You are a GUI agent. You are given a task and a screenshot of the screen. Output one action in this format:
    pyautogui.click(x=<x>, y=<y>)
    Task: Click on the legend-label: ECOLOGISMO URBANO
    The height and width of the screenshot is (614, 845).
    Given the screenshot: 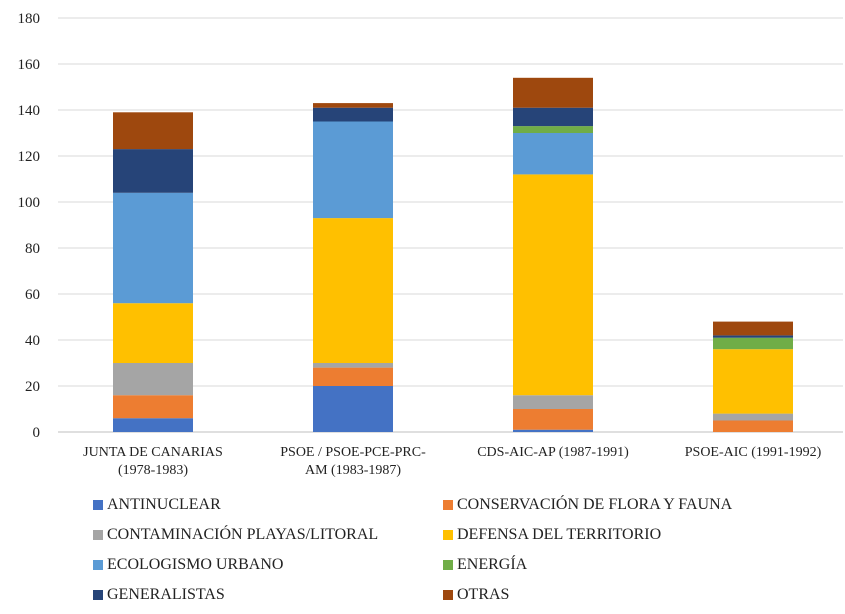 What is the action you would take?
    pyautogui.click(x=195, y=564)
    